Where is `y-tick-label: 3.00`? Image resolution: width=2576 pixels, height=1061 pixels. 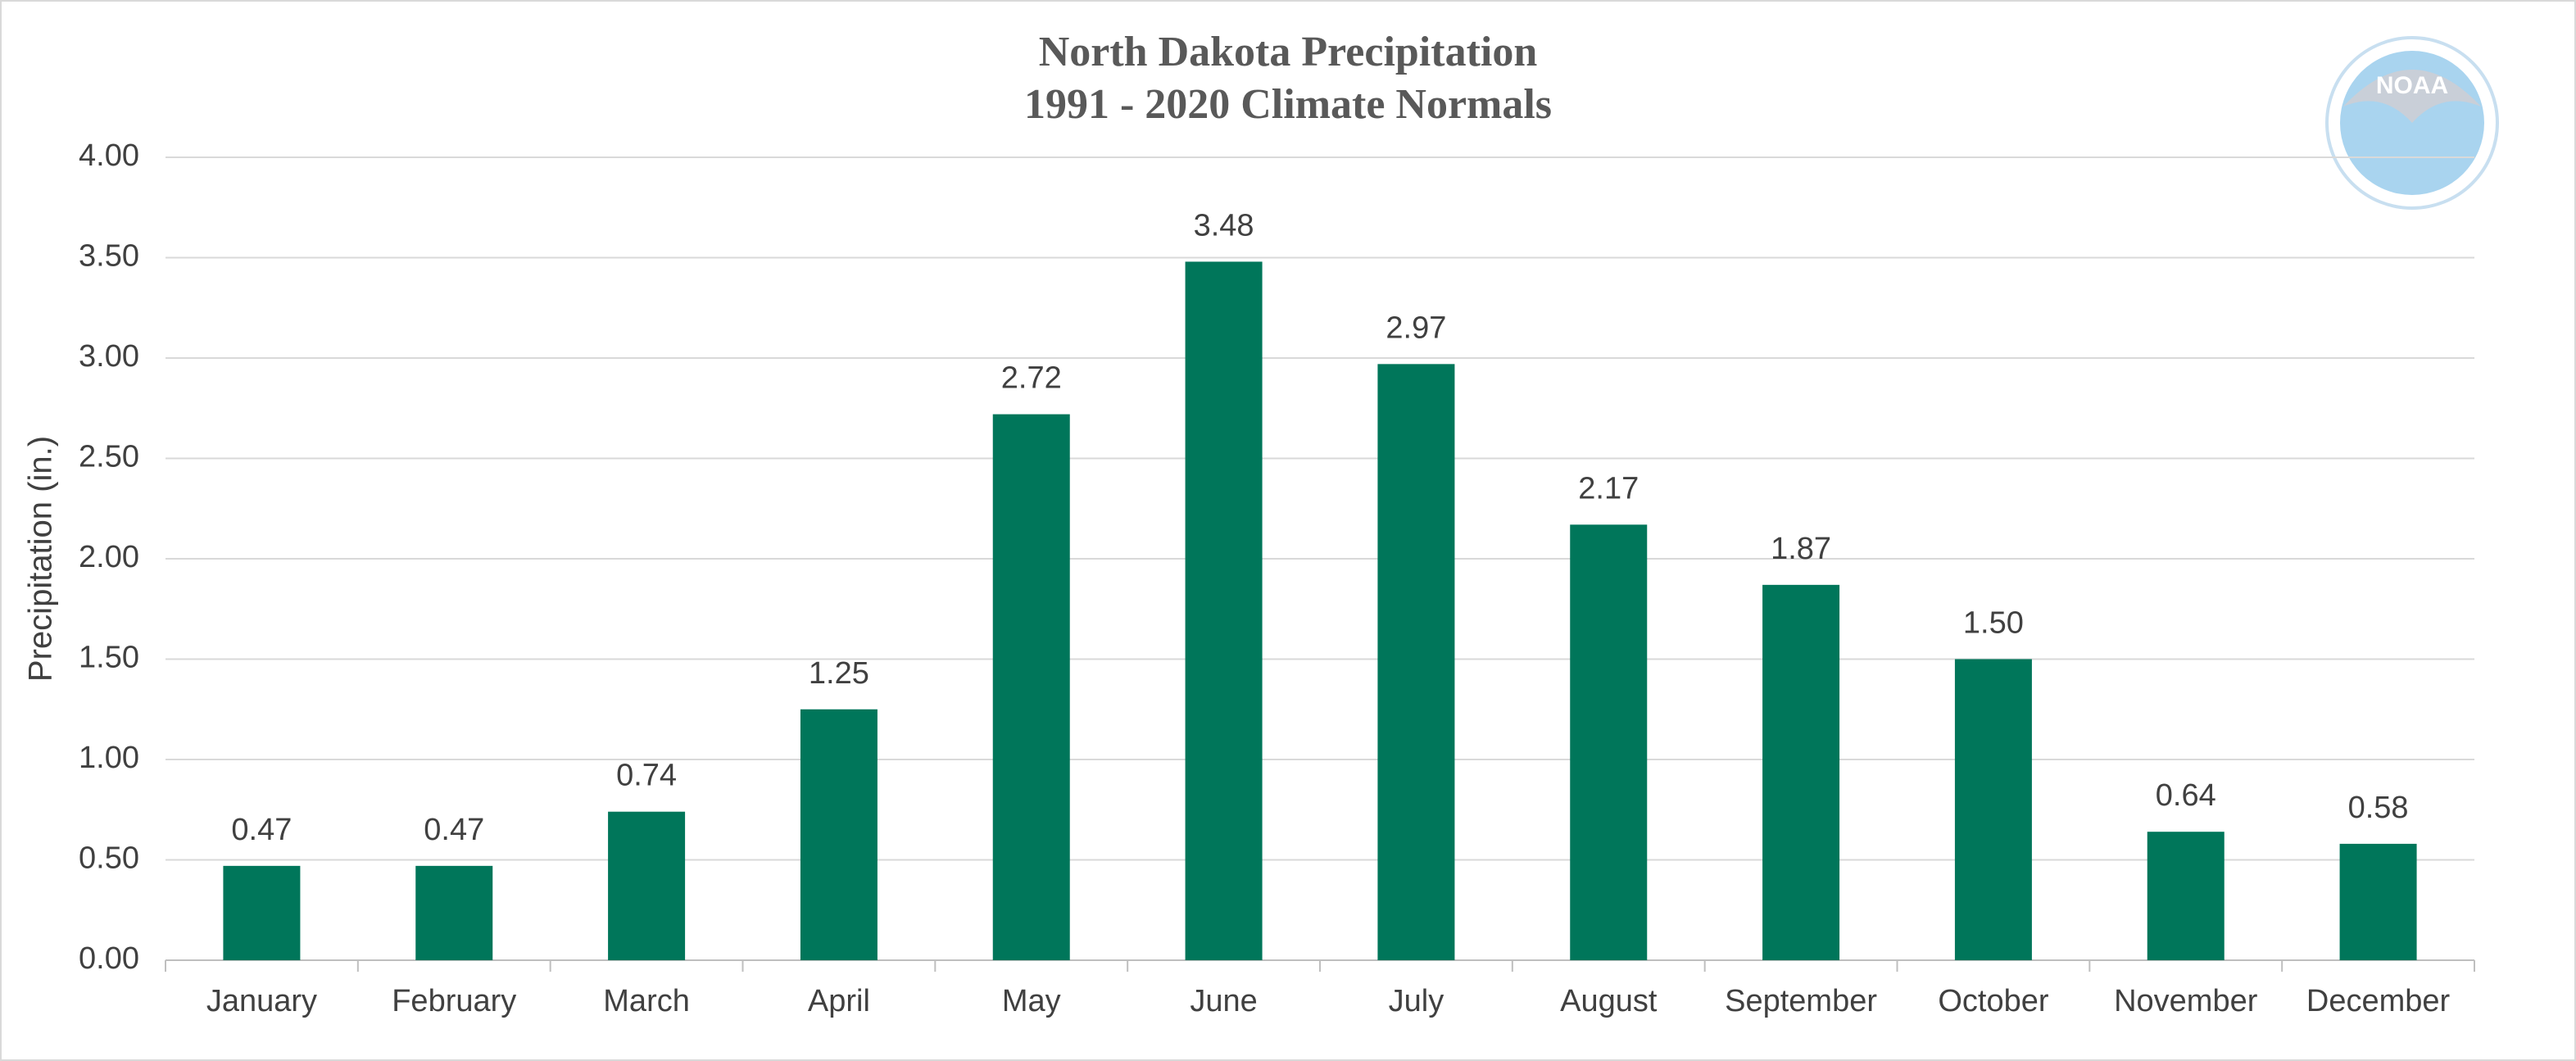
y-tick-label: 3.00 is located at coordinates (109, 356).